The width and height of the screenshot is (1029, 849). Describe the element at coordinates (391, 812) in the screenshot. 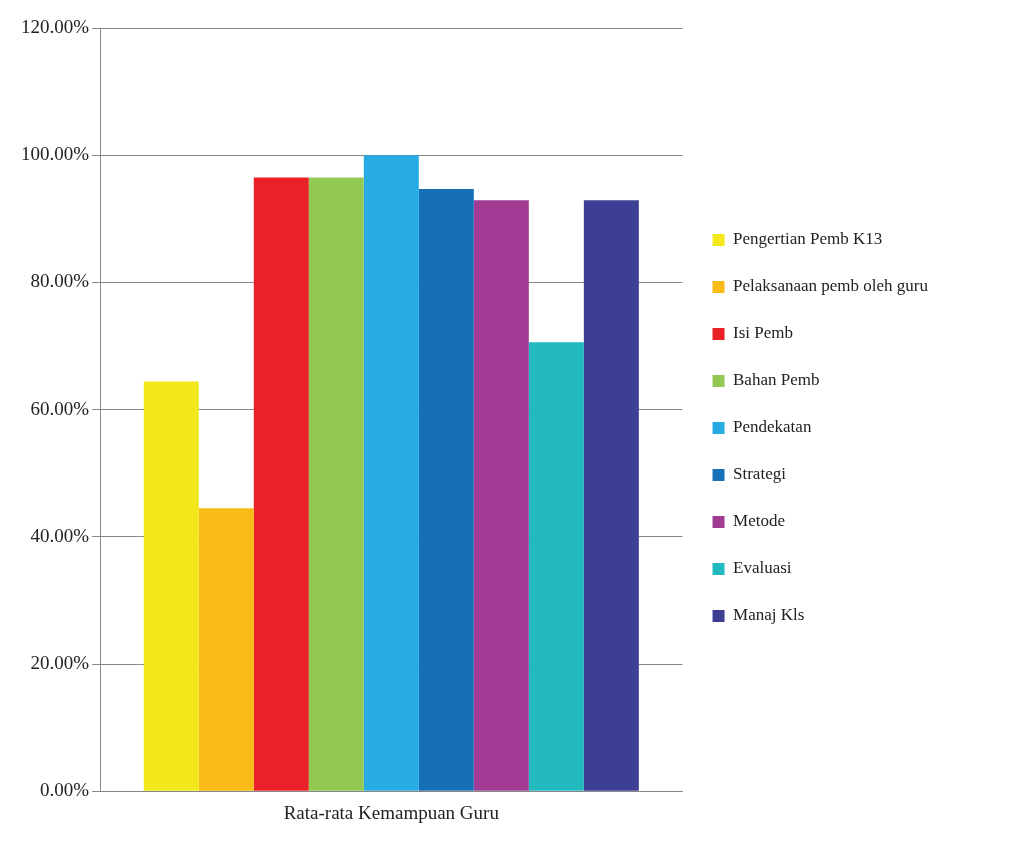

I see `x-tick-label: Rata-rata Kemampuan Guru` at that location.